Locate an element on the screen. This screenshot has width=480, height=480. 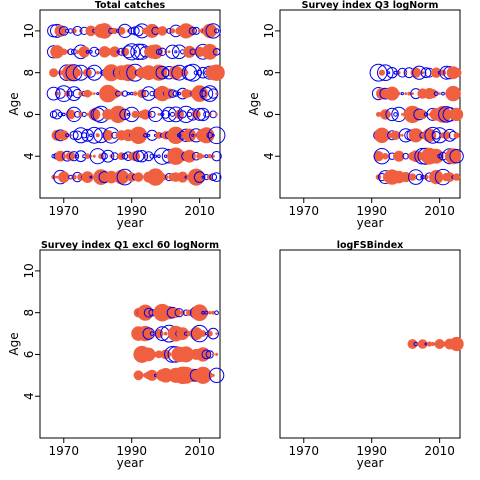
x-tick-label: 1990 is located at coordinates (371, 451).